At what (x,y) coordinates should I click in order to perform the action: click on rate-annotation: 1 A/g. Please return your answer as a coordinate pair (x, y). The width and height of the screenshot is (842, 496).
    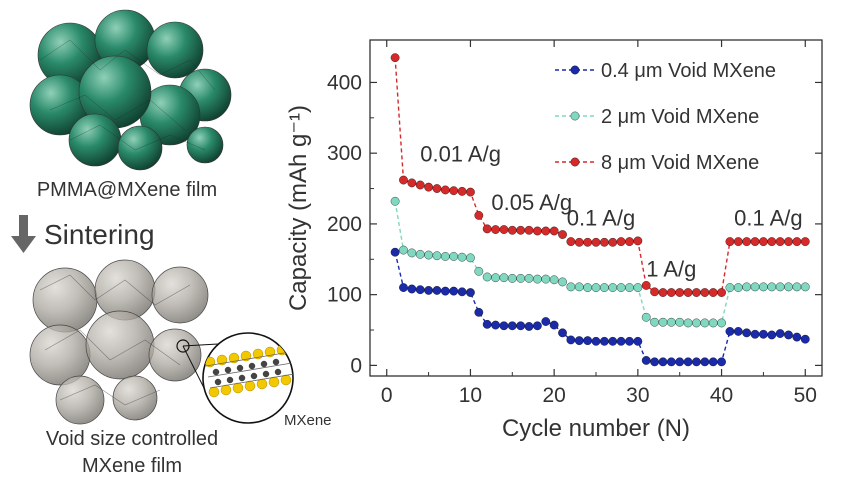
    Looking at the image, I should click on (671, 268).